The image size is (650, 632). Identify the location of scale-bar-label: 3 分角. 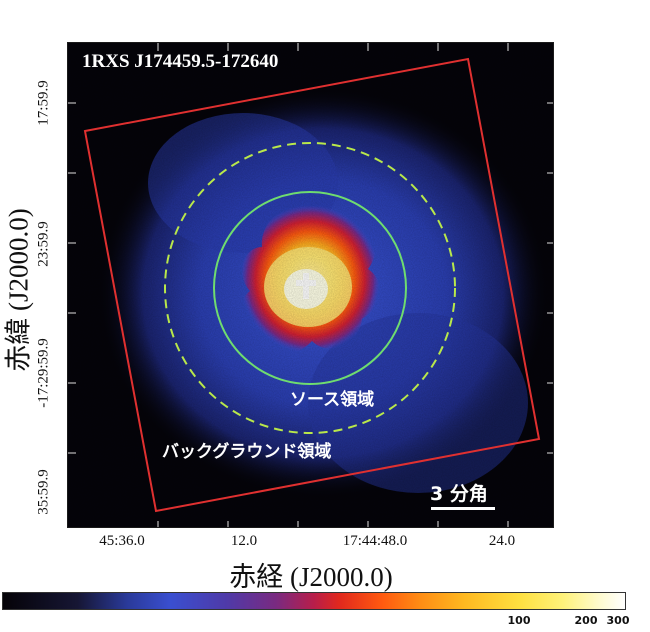
(459, 494).